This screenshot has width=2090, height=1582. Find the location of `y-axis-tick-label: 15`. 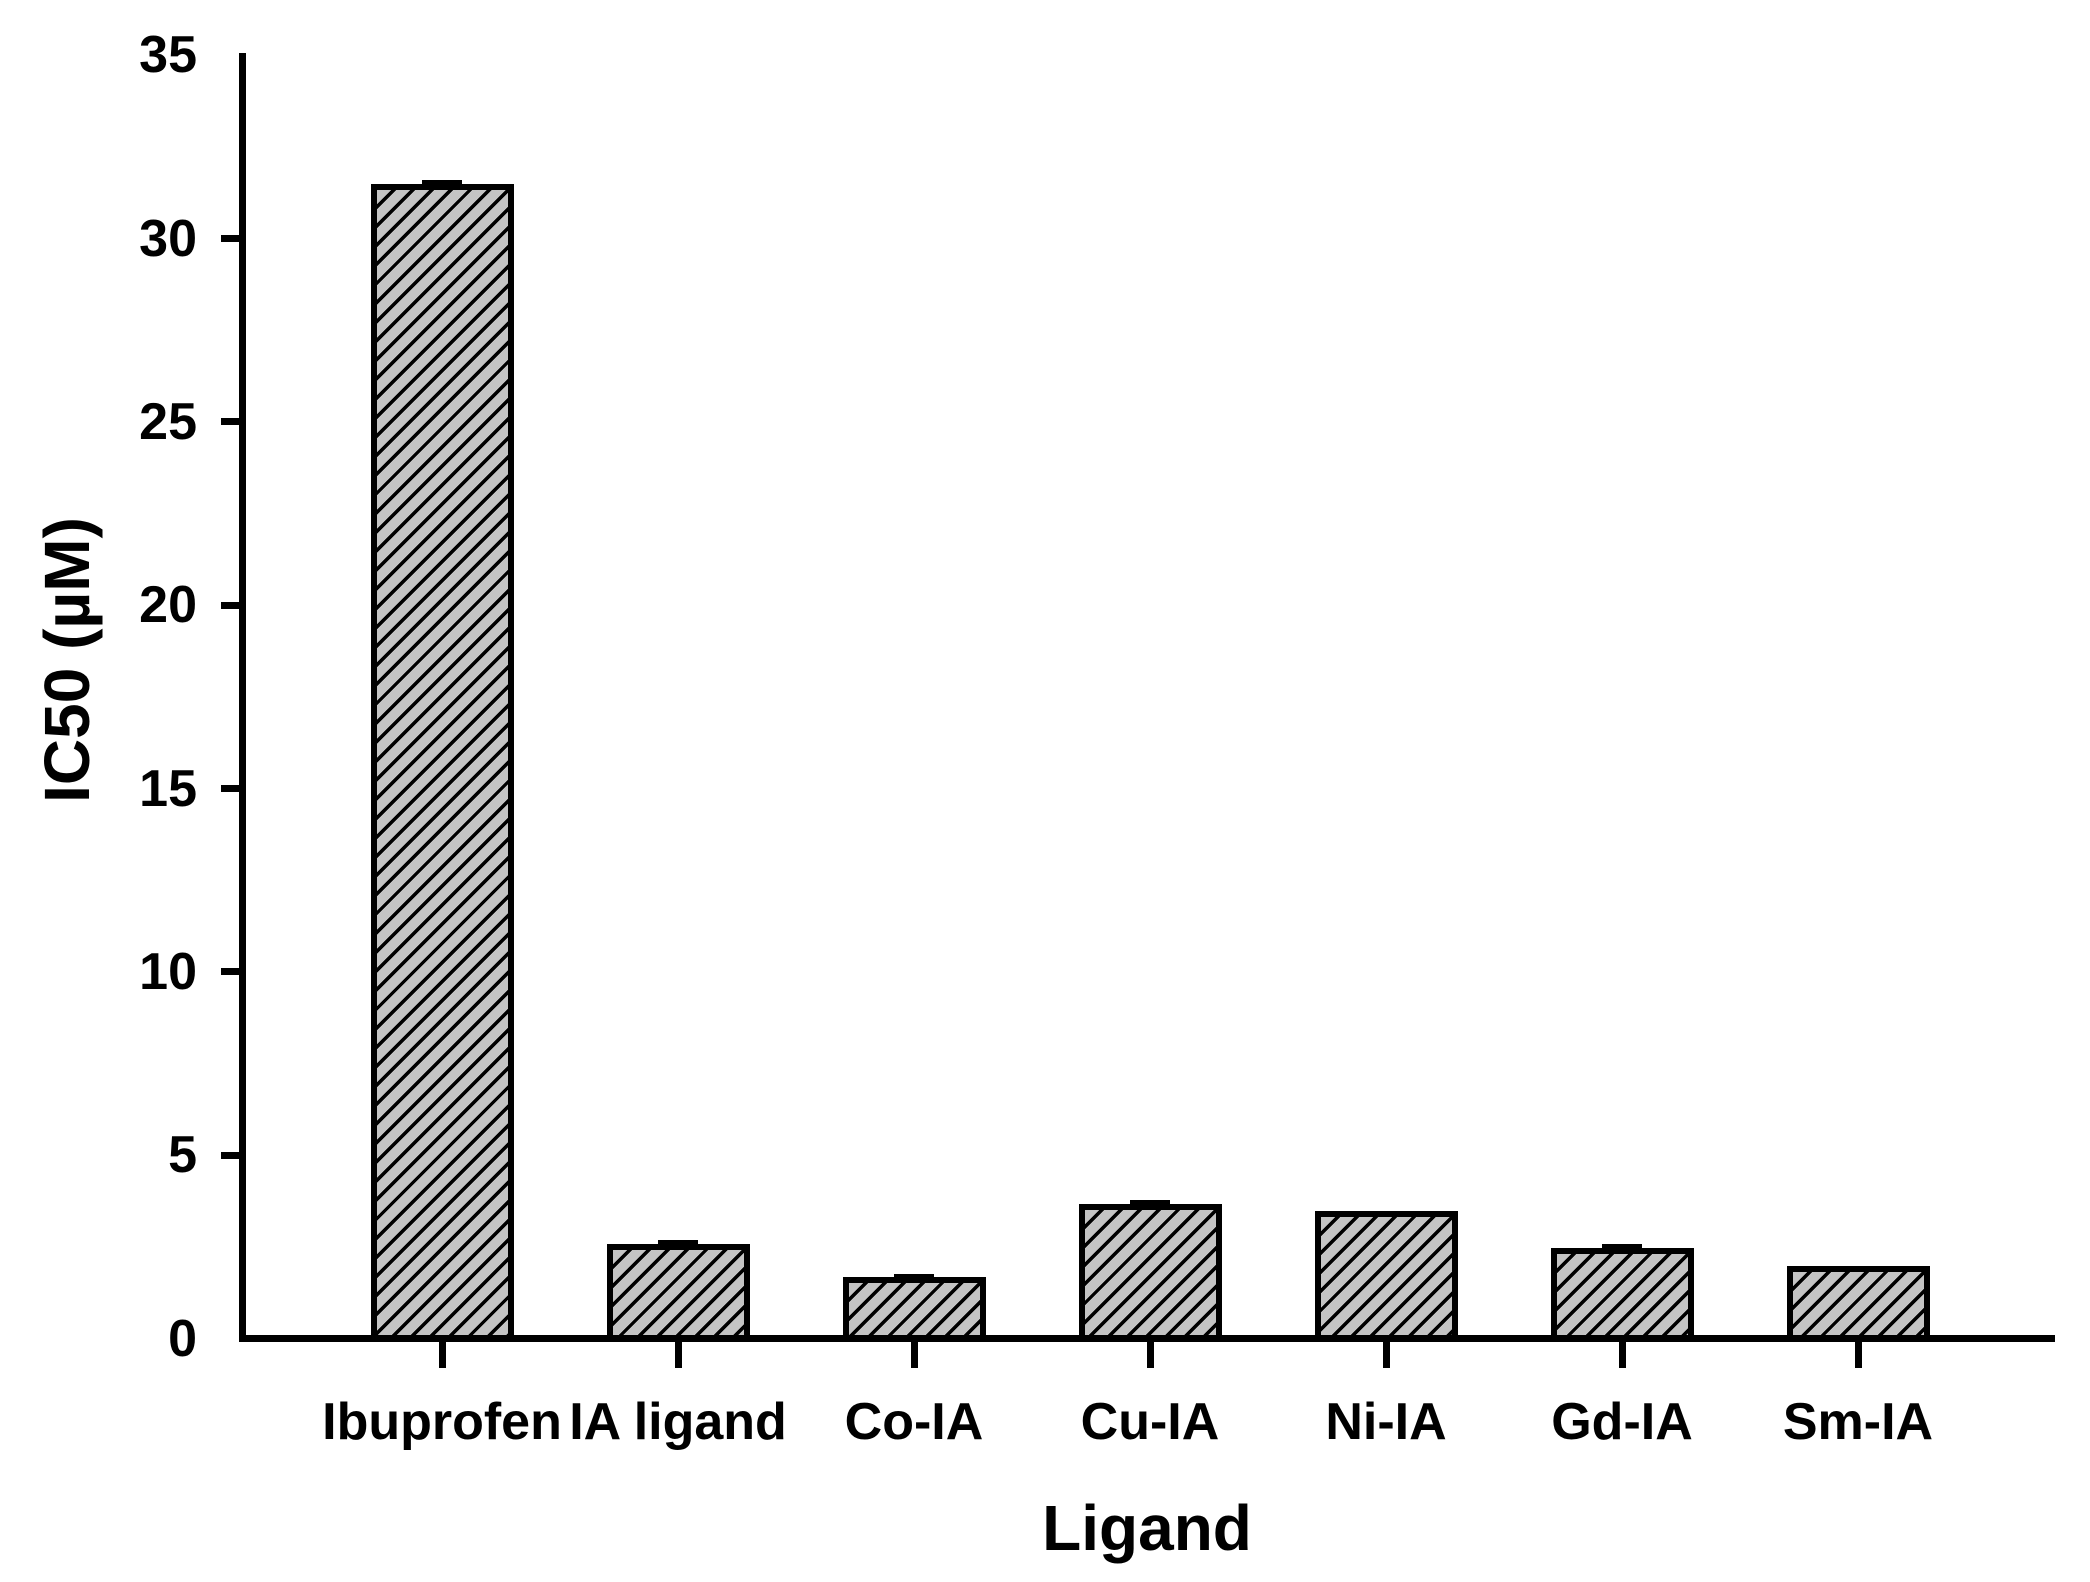

y-axis-tick-label: 15 is located at coordinates (168, 788).